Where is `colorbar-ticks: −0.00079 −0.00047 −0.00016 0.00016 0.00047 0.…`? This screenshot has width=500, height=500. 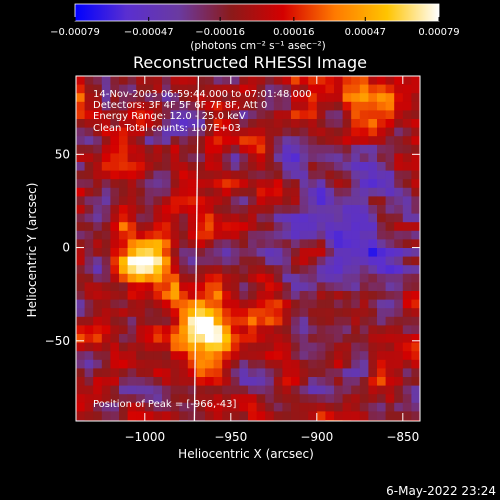 colorbar-ticks: −0.00079 −0.00047 −0.00016 0.00016 0.00047 0.… is located at coordinates (255, 27).